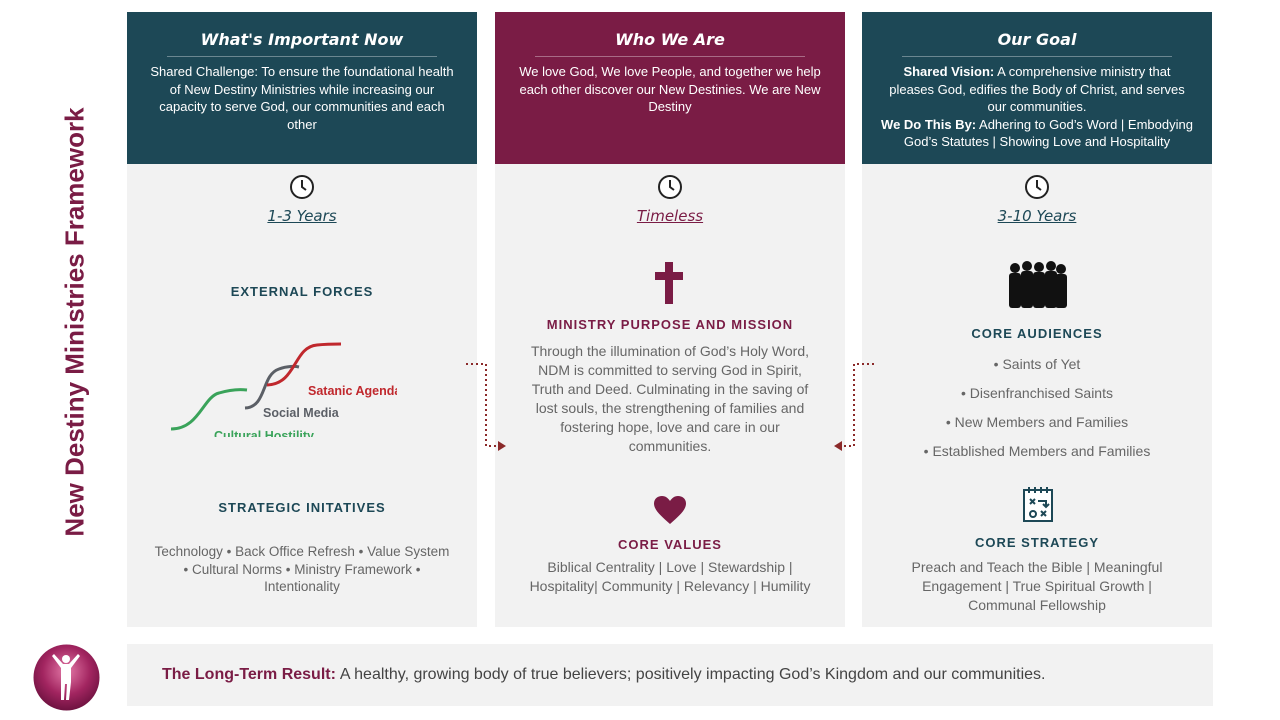 The image size is (1280, 720). I want to click on force-label-cultural: Cultural Hostility, so click(264, 433).